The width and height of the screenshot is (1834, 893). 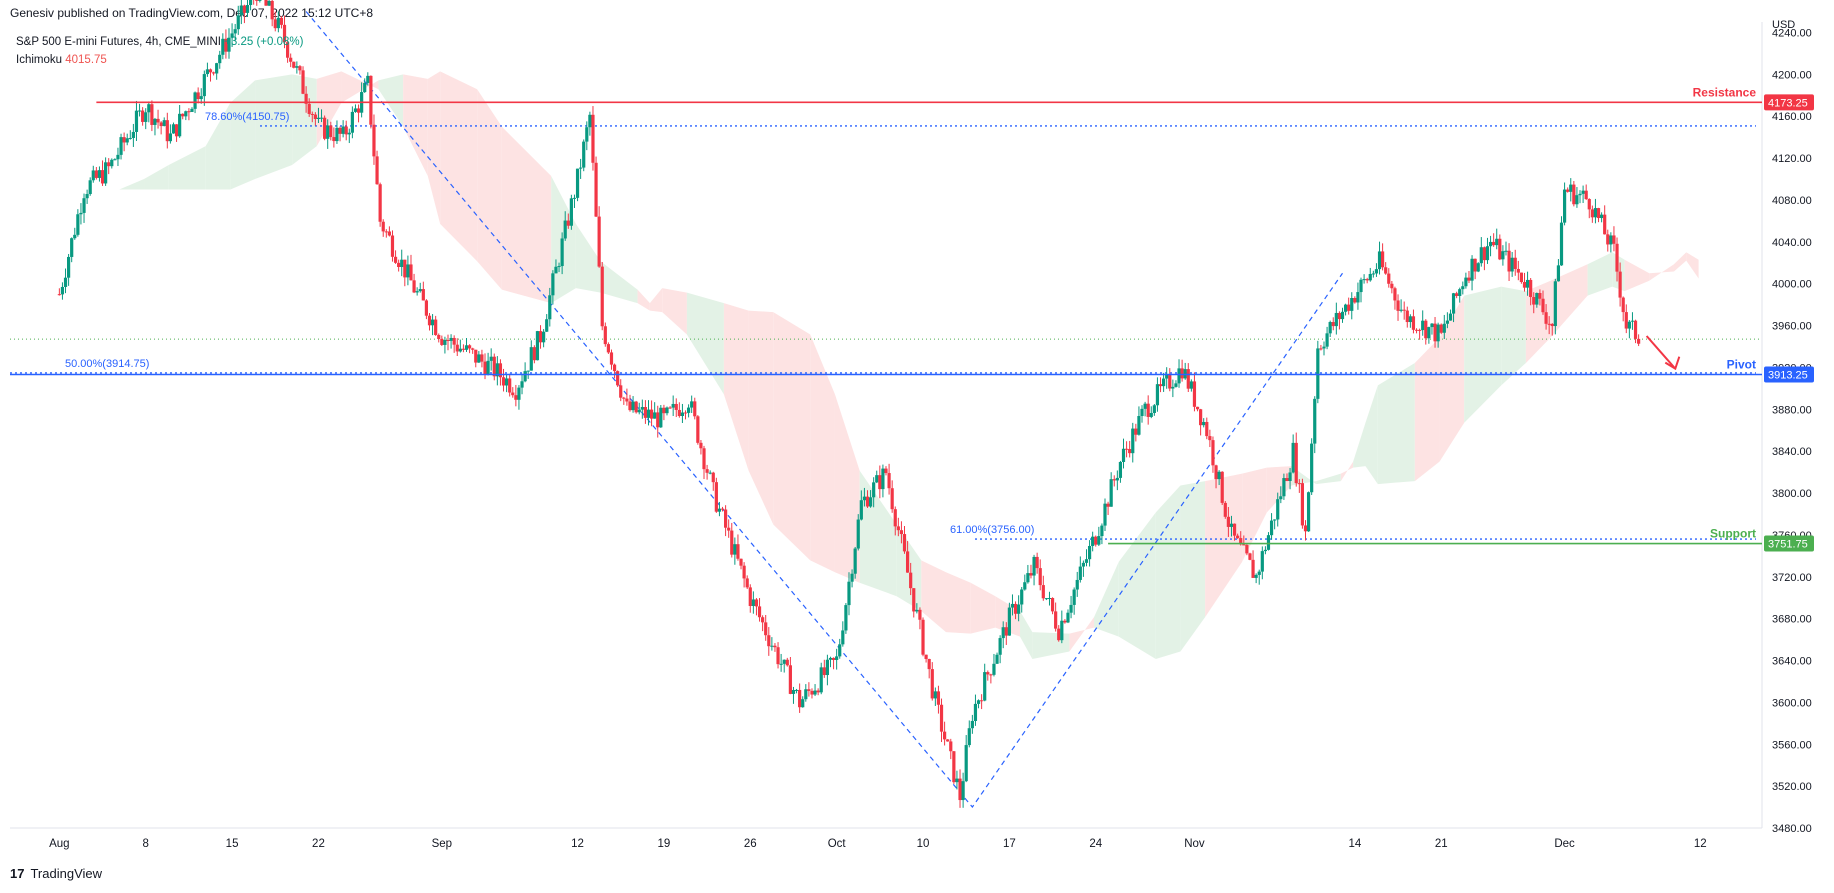 What do you see at coordinates (1792, 327) in the screenshot?
I see `y-tick-label: 3960.00` at bounding box center [1792, 327].